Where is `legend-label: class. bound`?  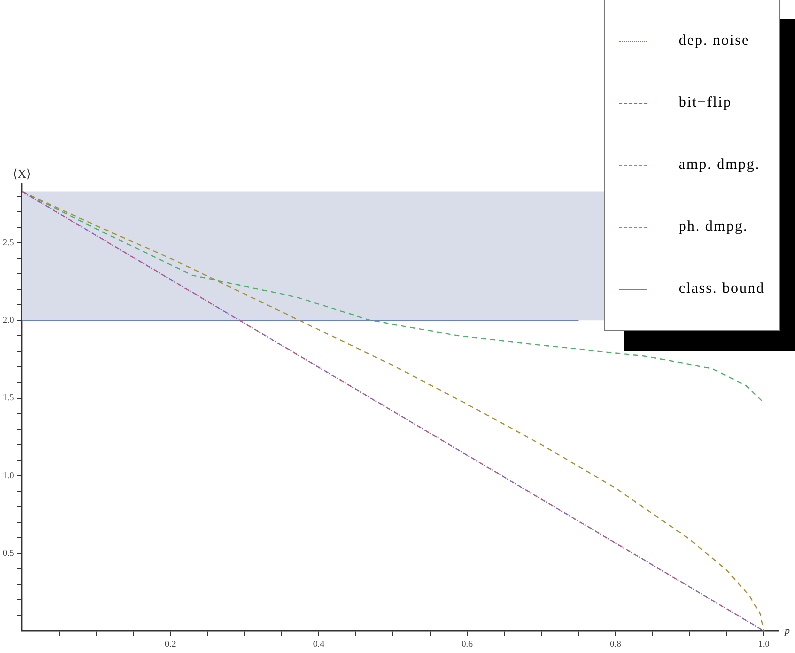
legend-label: class. bound is located at coordinates (721, 289).